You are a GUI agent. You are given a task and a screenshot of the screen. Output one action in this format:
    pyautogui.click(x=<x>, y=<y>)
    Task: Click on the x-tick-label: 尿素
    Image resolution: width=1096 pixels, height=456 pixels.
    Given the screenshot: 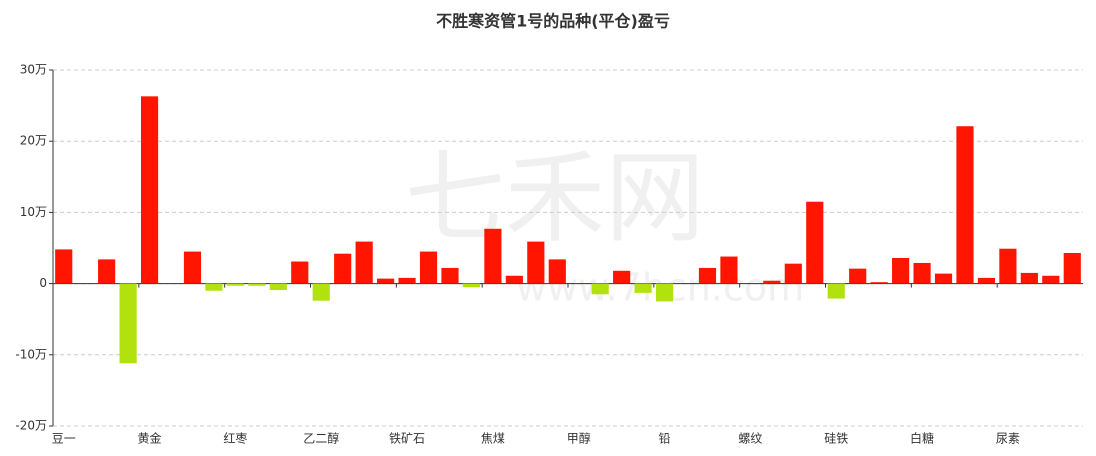 What is the action you would take?
    pyautogui.click(x=1008, y=439)
    